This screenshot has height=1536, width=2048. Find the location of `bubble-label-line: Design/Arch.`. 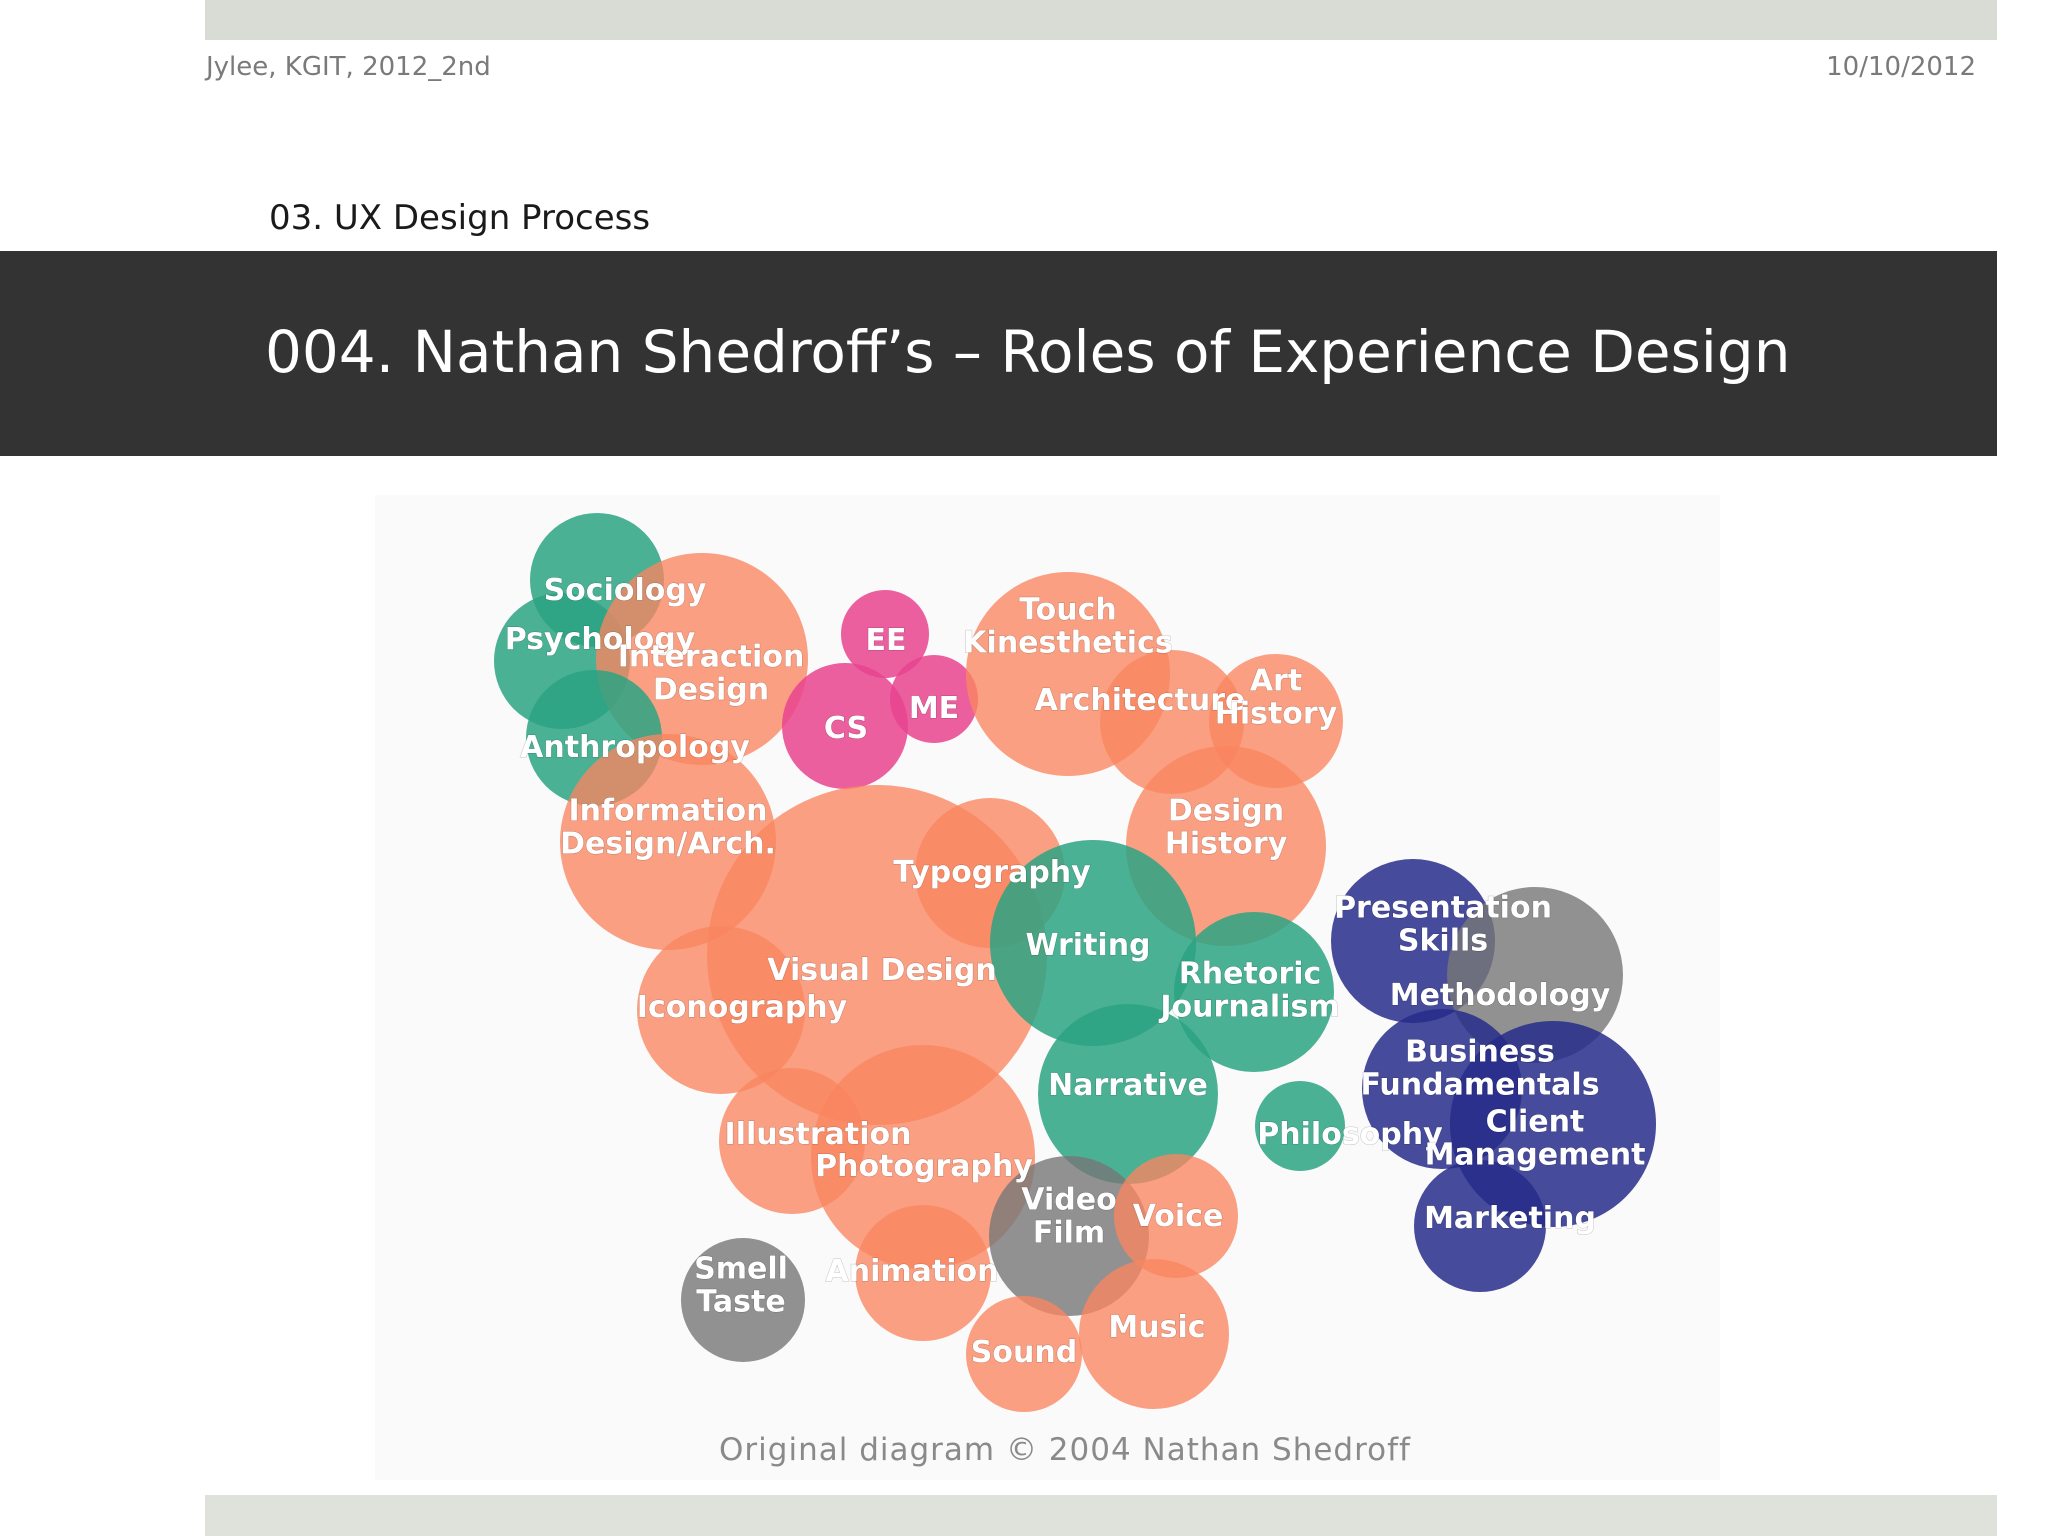

bubble-label-line: Design/Arch. is located at coordinates (668, 844).